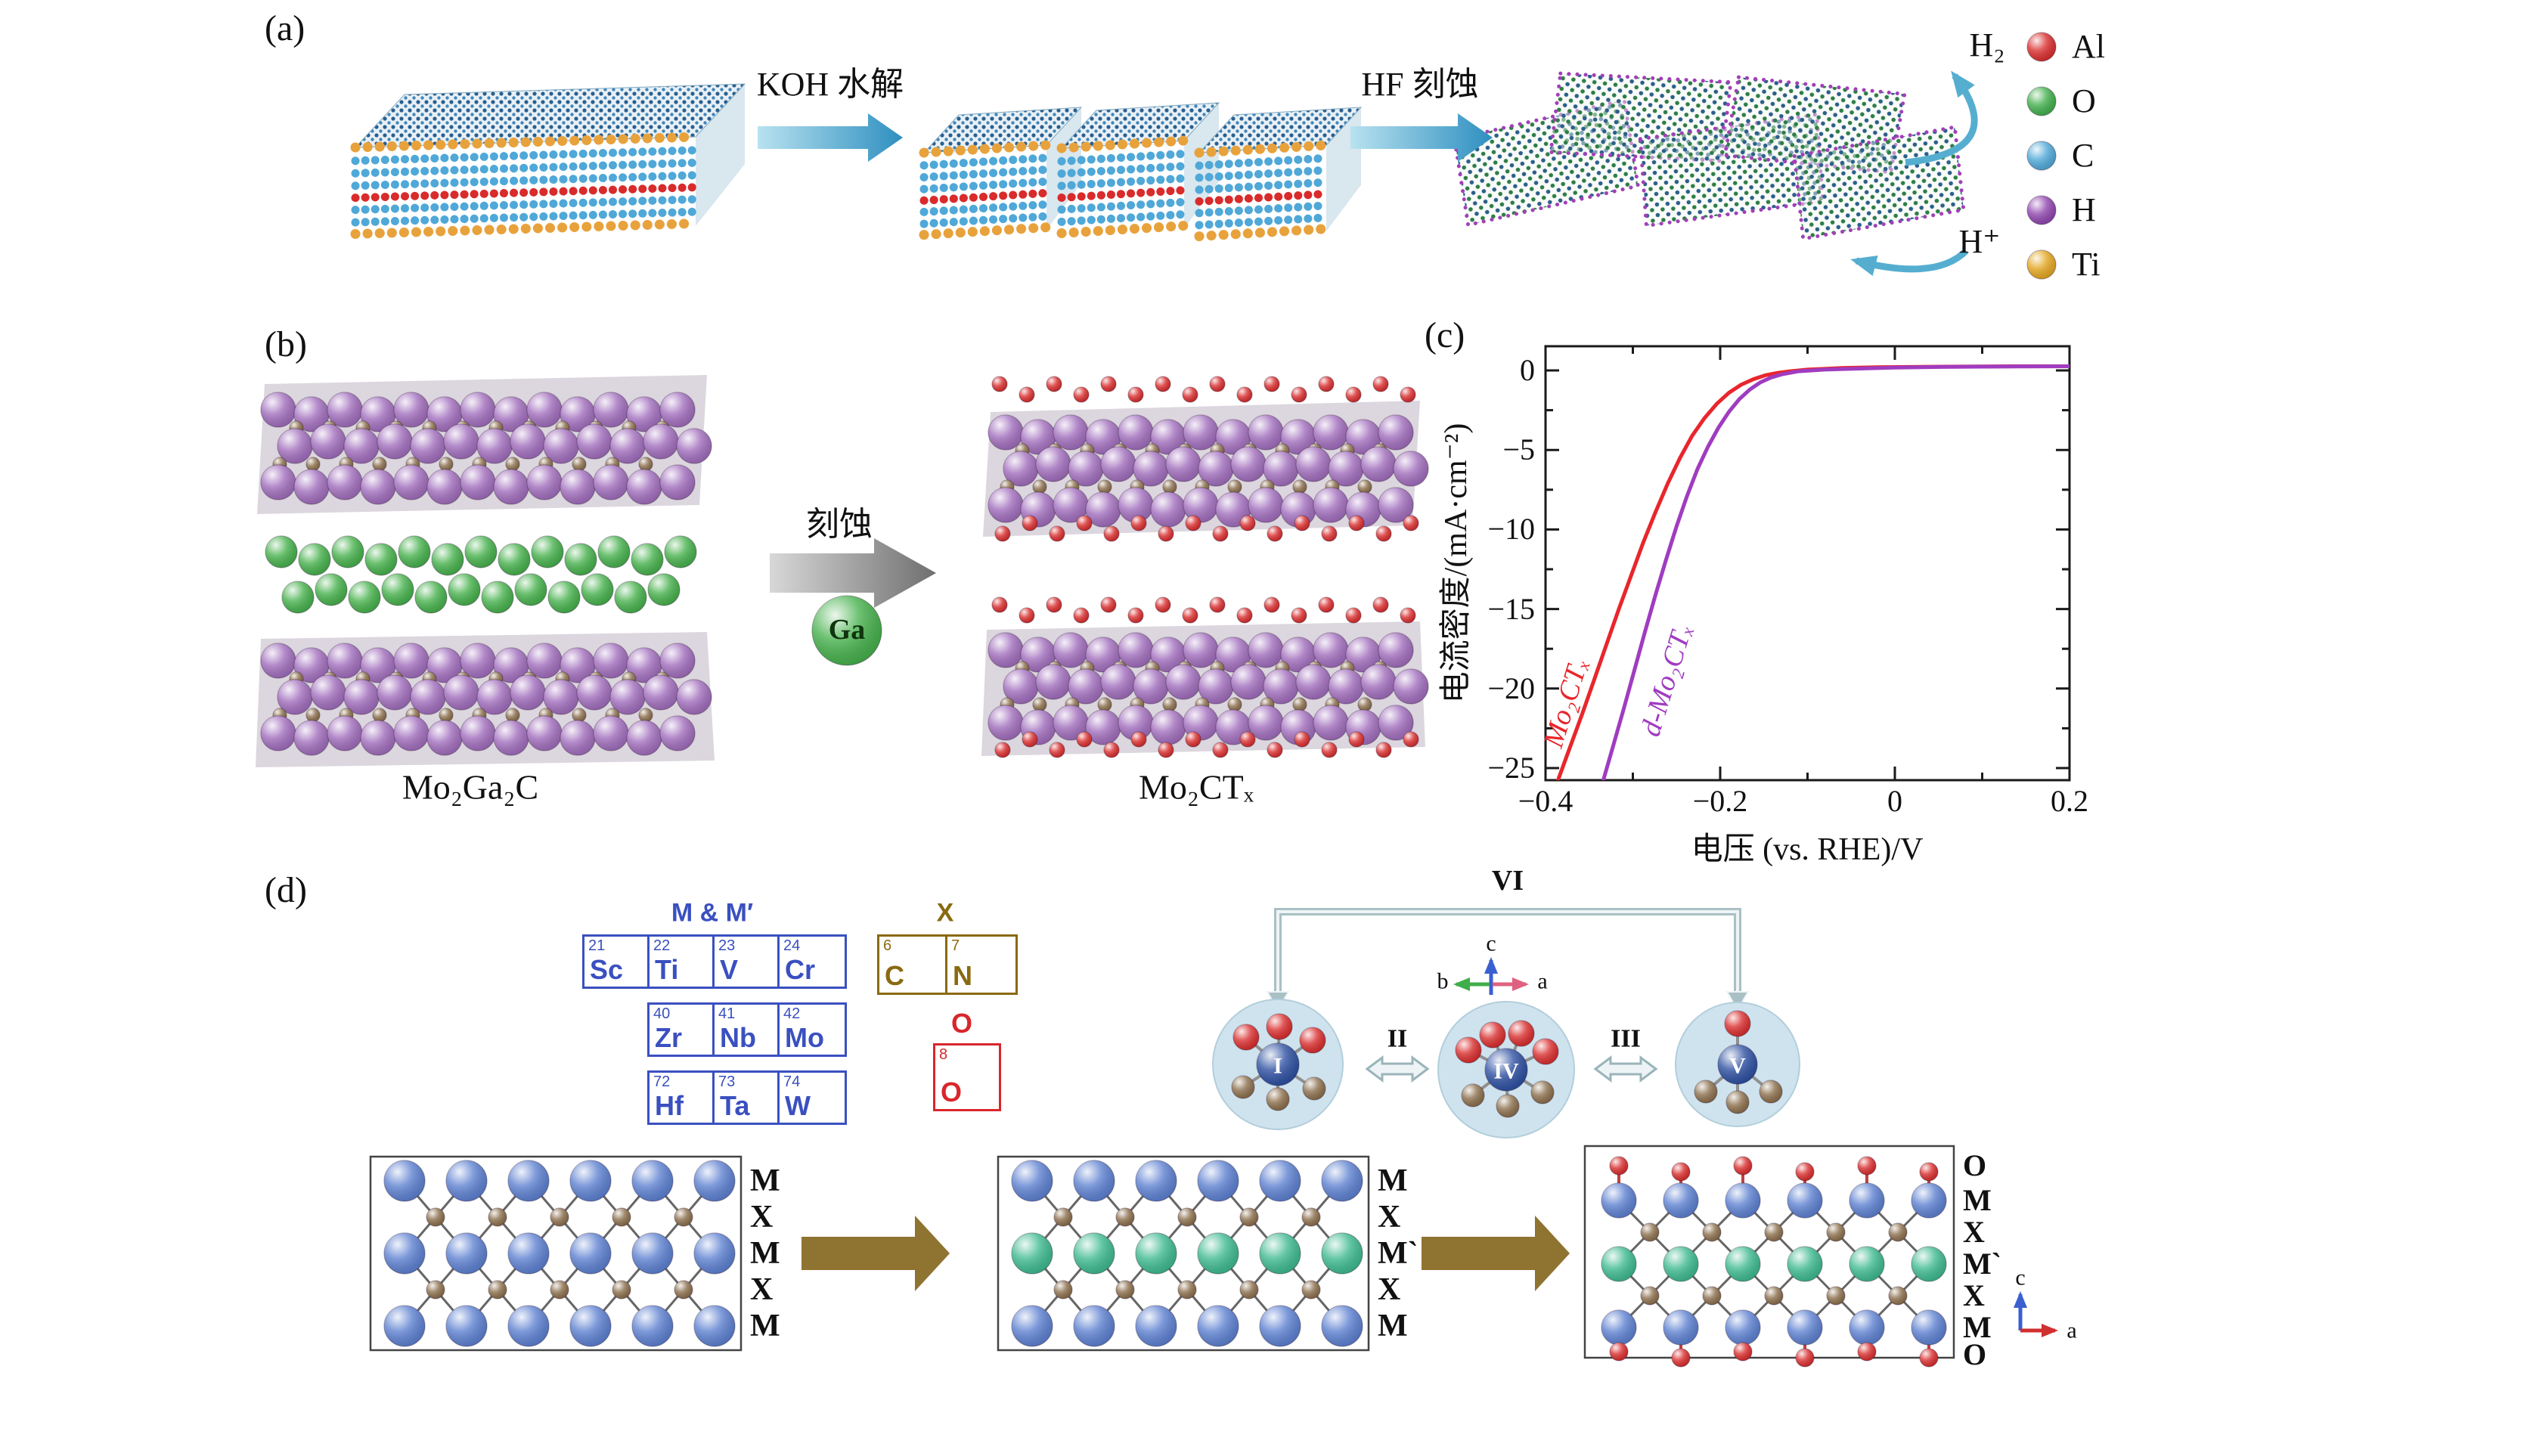  I want to click on atomic-number: 6, so click(887, 945).